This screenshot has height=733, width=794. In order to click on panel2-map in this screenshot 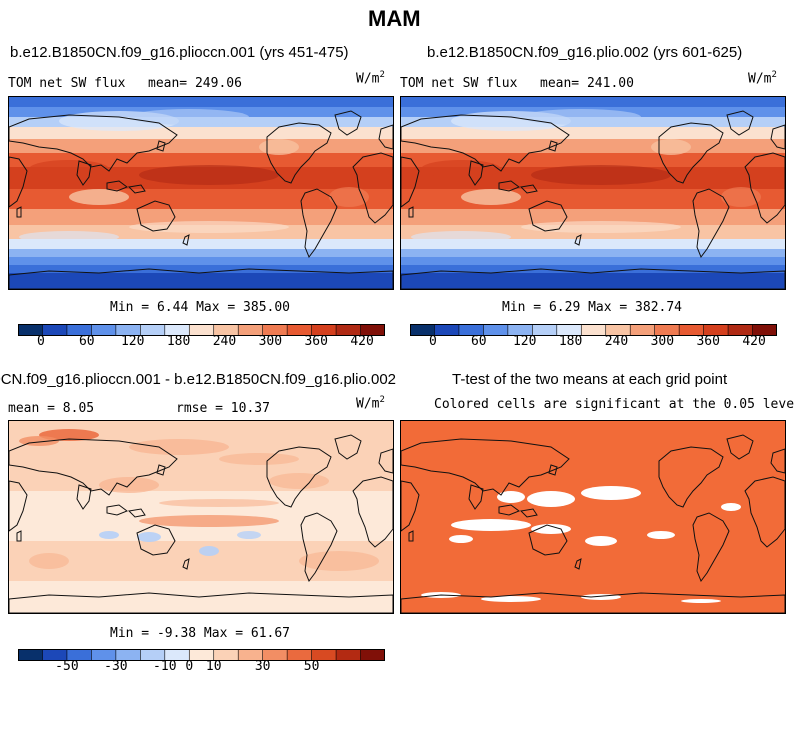, I will do `click(593, 193)`.